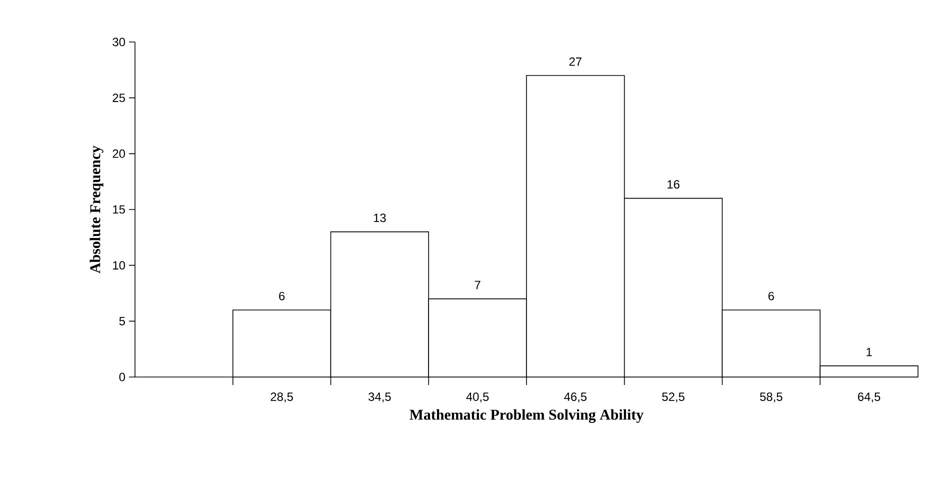 This screenshot has height=498, width=945. I want to click on x-tick-label: 46,5, so click(575, 397).